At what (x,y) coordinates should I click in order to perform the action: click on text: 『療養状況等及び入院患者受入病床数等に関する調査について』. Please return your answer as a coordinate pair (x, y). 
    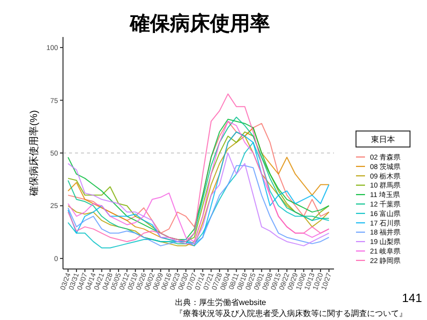
    Looking at the image, I should click on (291, 313).